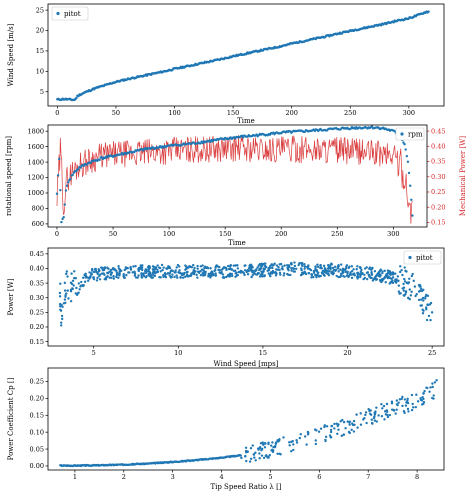 This screenshot has width=474, height=497. I want to click on right-y-axis-label: Mechanical Power [W], so click(463, 176).